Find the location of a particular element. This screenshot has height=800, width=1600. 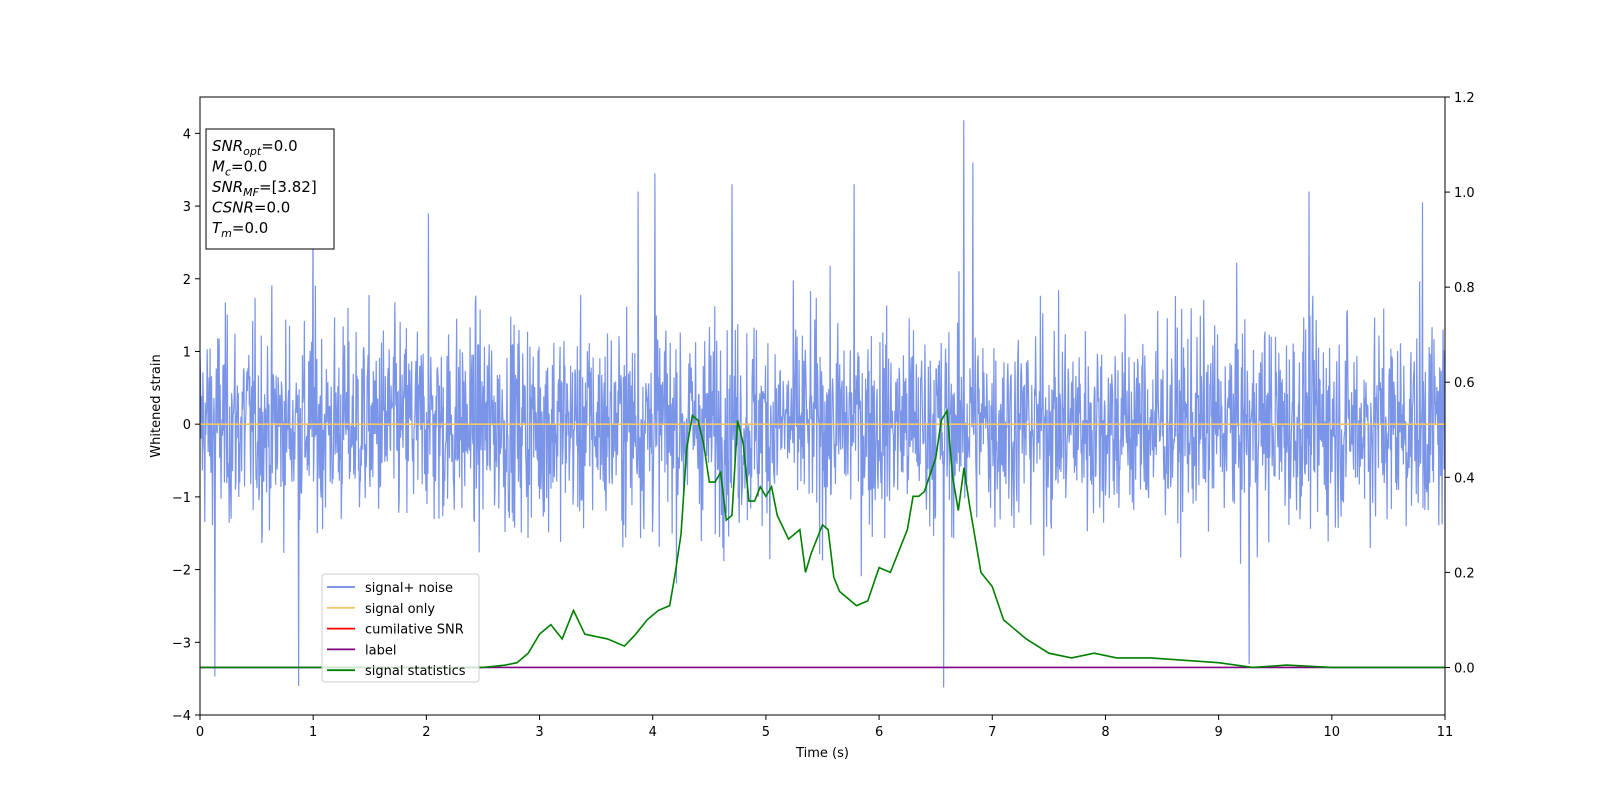

info-box-frame is located at coordinates (270, 189).